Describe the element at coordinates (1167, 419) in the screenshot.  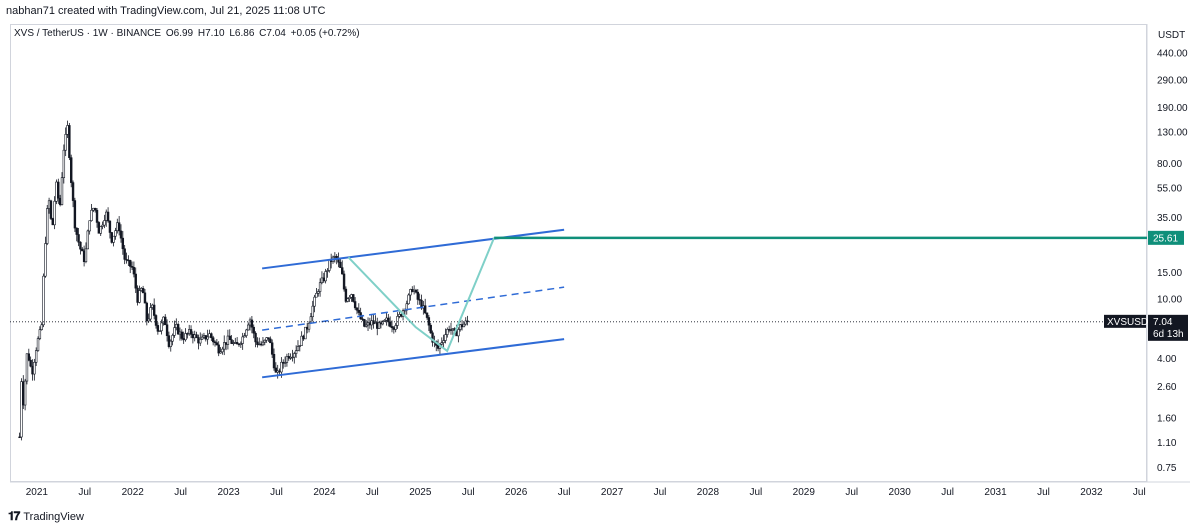
I see `price-tick-label: 1.60` at that location.